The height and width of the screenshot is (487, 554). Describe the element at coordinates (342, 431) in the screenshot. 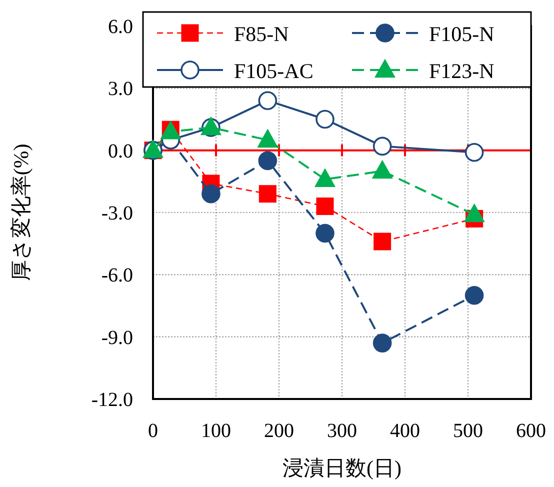

I see `x-tick-label: 300` at that location.